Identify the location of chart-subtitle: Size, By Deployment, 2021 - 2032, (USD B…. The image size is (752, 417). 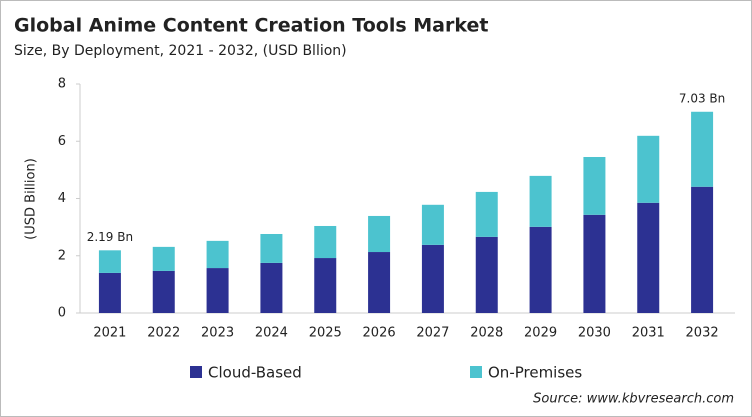
(180, 51).